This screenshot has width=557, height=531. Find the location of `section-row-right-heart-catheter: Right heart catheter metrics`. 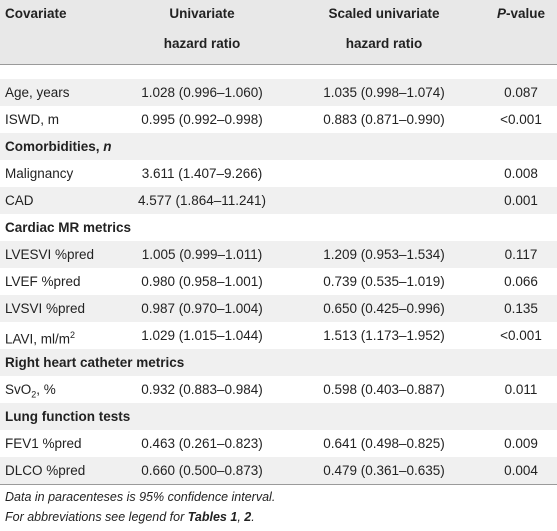

section-row-right-heart-catheter: Right heart catheter metrics is located at coordinates (278, 362).